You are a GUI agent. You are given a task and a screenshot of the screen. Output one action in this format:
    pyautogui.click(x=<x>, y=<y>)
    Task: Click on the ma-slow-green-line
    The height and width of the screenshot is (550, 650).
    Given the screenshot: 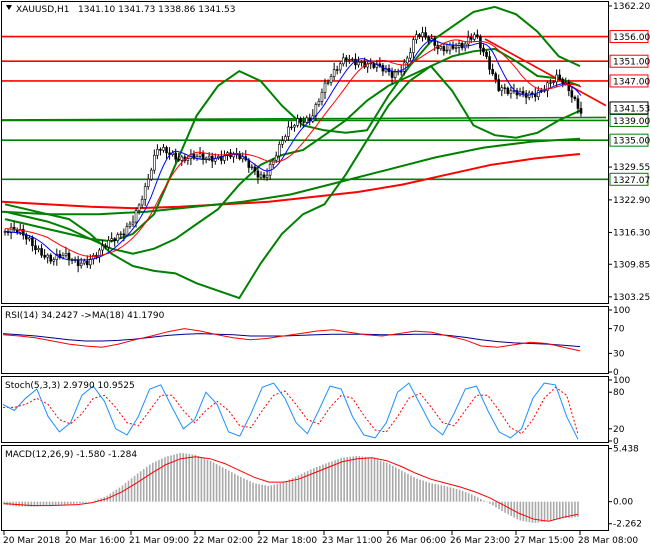 What is the action you would take?
    pyautogui.click(x=291, y=176)
    